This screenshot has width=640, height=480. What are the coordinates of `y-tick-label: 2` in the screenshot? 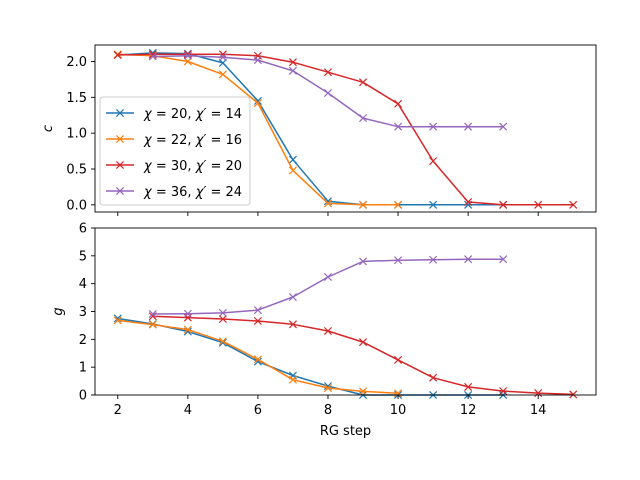 It's located at (83, 340).